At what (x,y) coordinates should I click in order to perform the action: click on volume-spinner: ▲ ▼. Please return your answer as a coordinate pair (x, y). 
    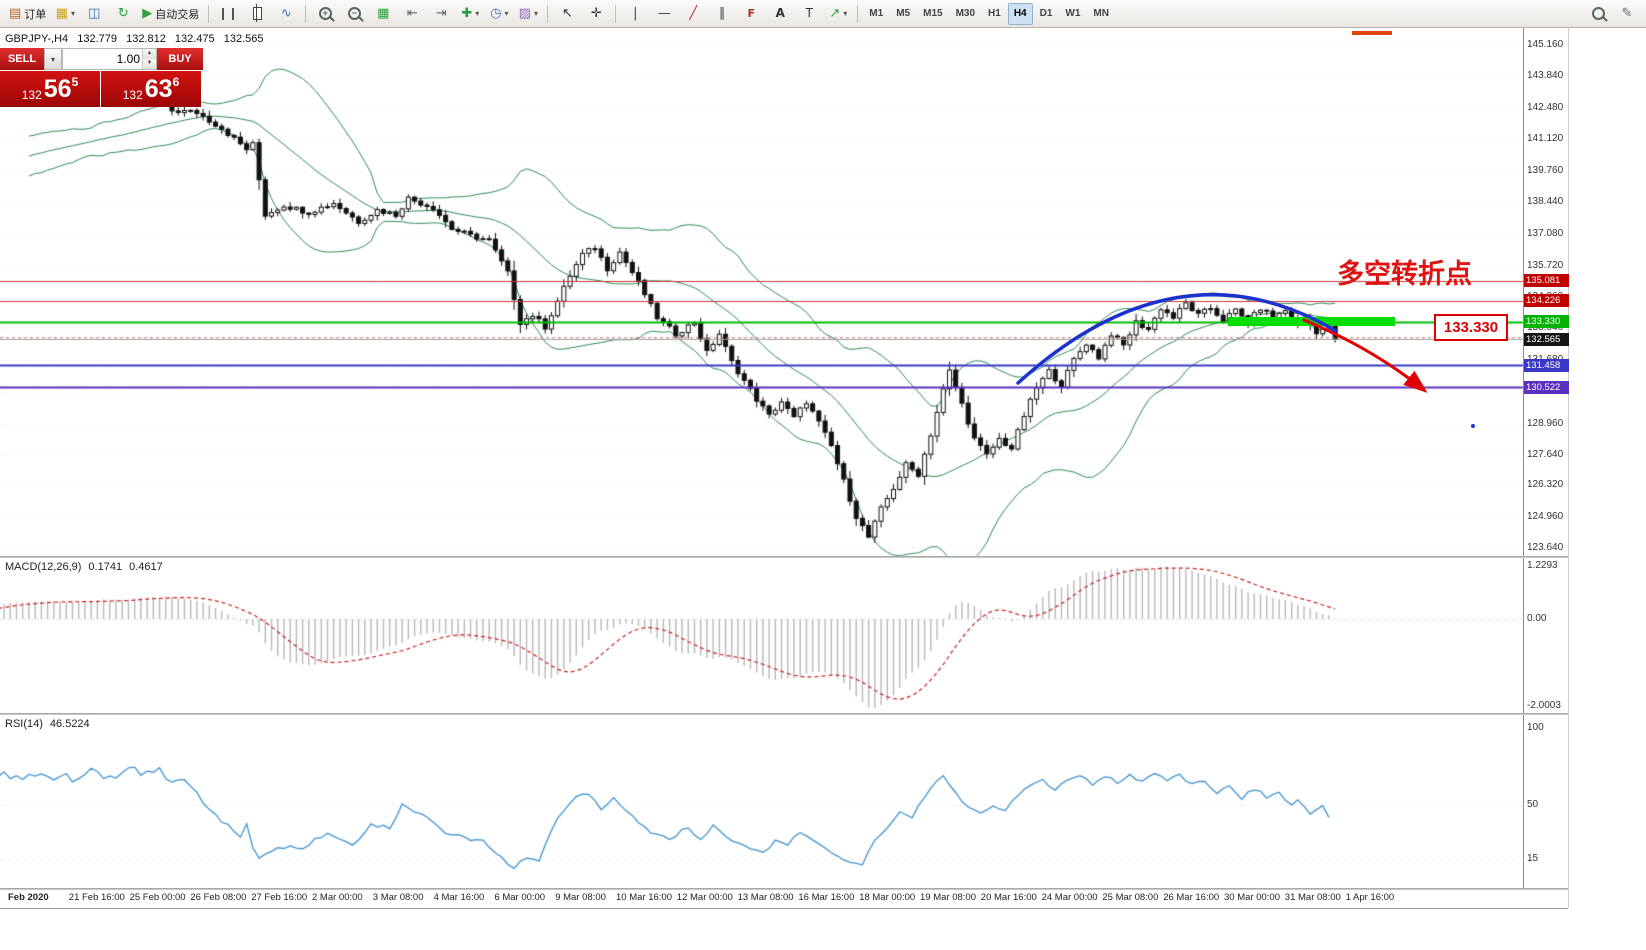
    Looking at the image, I should click on (149, 59).